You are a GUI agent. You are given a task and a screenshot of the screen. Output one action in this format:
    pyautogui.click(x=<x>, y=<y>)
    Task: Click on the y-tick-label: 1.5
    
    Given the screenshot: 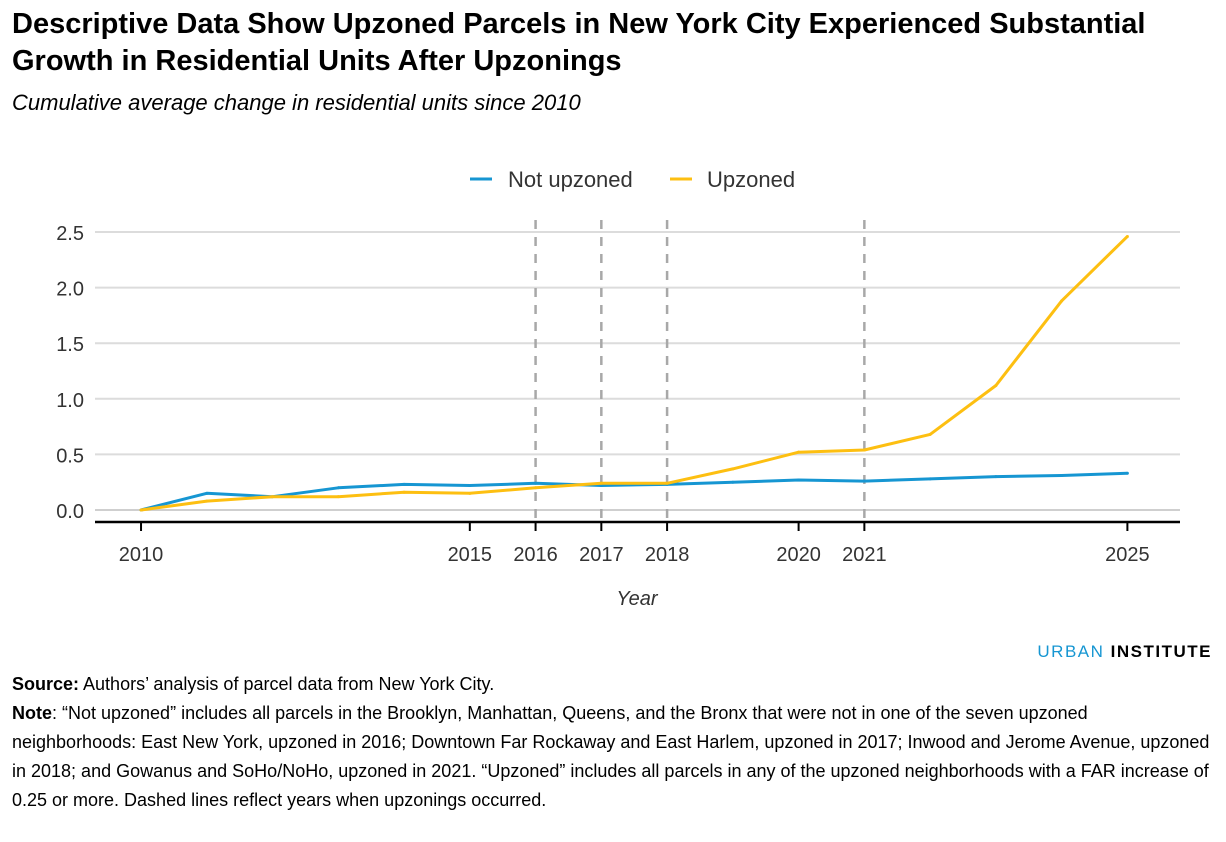 What is the action you would take?
    pyautogui.click(x=70, y=345)
    